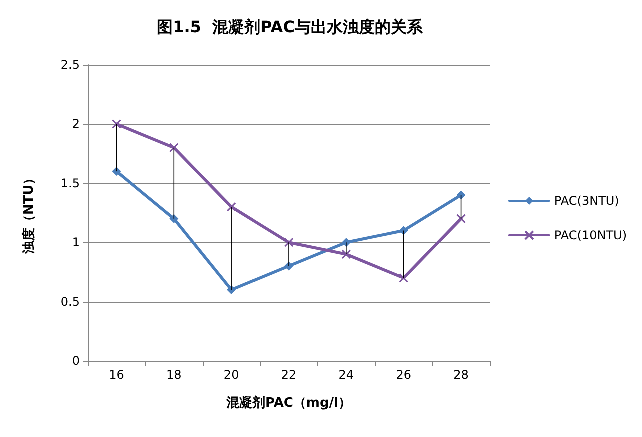  I want to click on y-tick-label: 1, so click(76, 243).